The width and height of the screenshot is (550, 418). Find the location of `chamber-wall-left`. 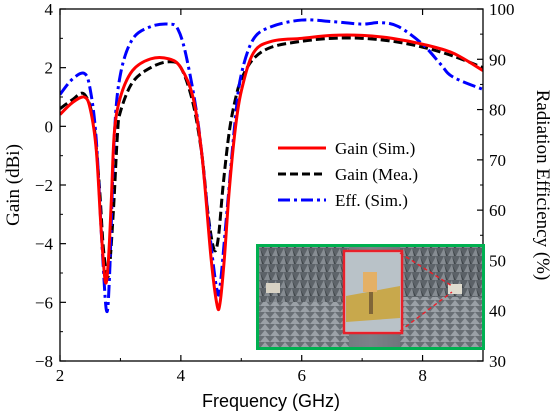

chamber-wall-left is located at coordinates (304, 274).